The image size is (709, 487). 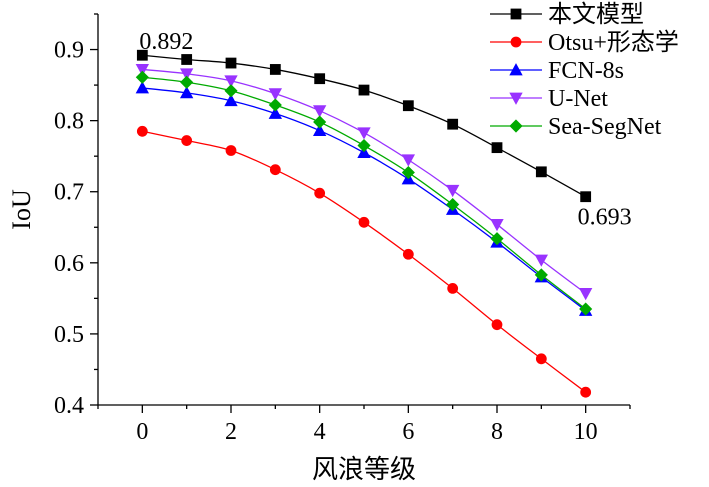 I want to click on legend-label: U-Net, so click(x=578, y=99).